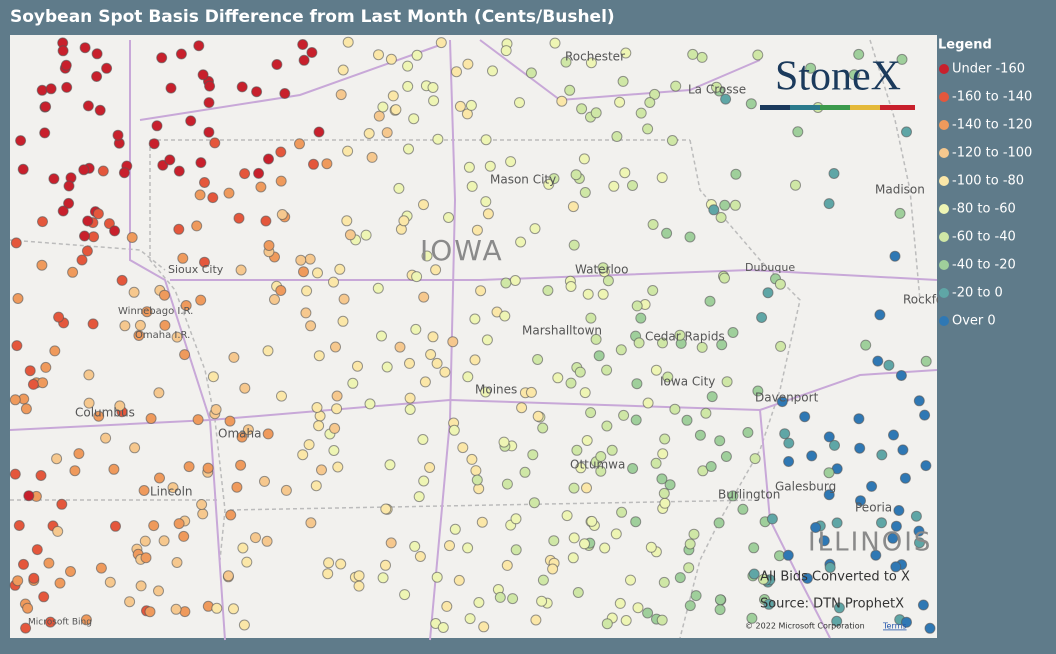 The height and width of the screenshot is (654, 1056). What do you see at coordinates (992, 153) in the screenshot?
I see `legend-label: -120 to -100` at bounding box center [992, 153].